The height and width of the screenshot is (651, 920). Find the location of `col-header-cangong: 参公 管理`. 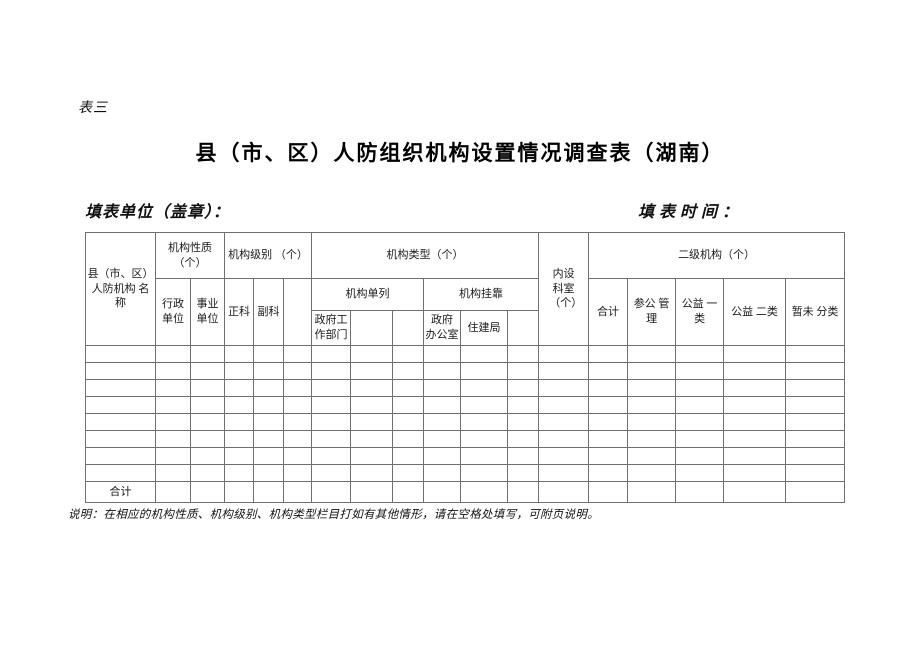

col-header-cangong: 参公 管理 is located at coordinates (652, 312).